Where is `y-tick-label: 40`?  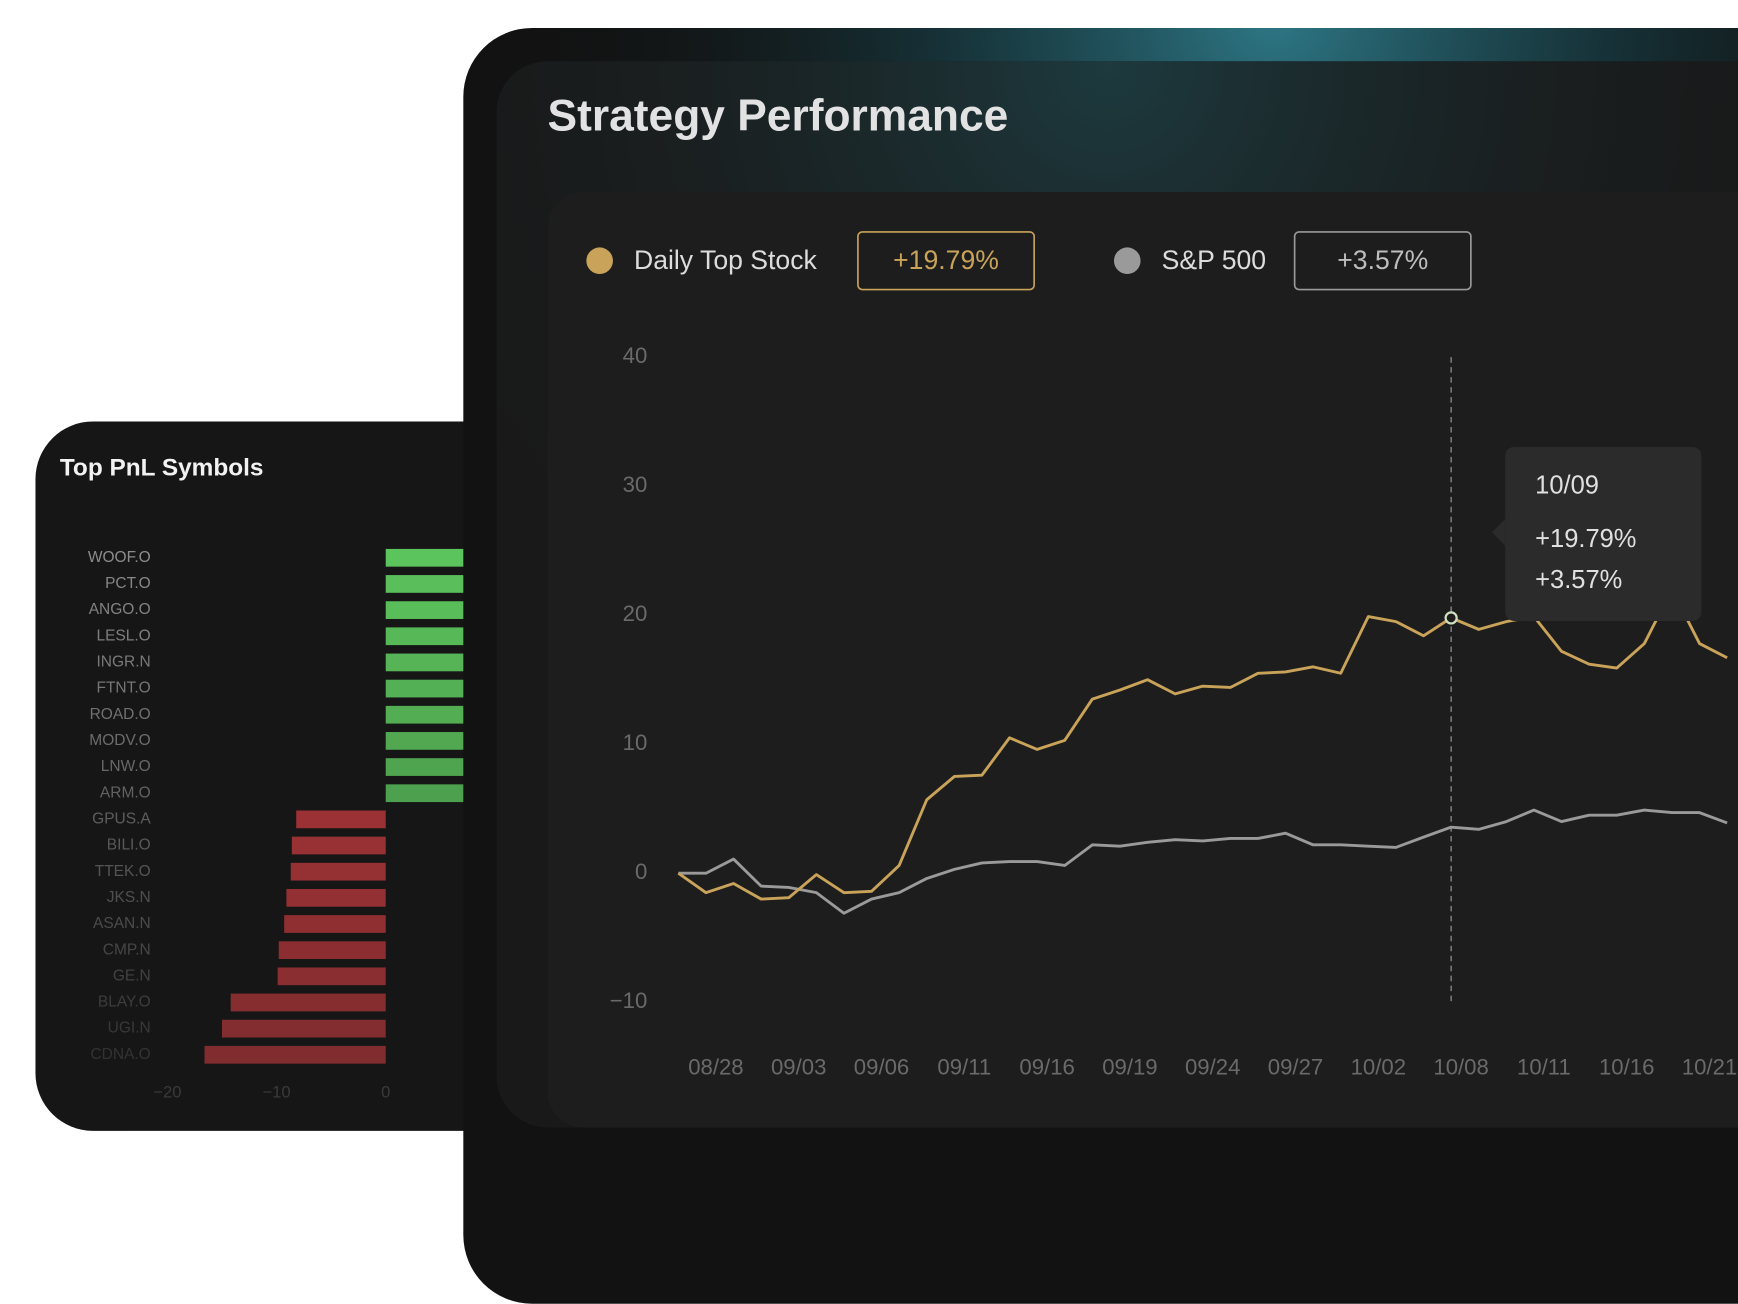
y-tick-label: 40 is located at coordinates (635, 355).